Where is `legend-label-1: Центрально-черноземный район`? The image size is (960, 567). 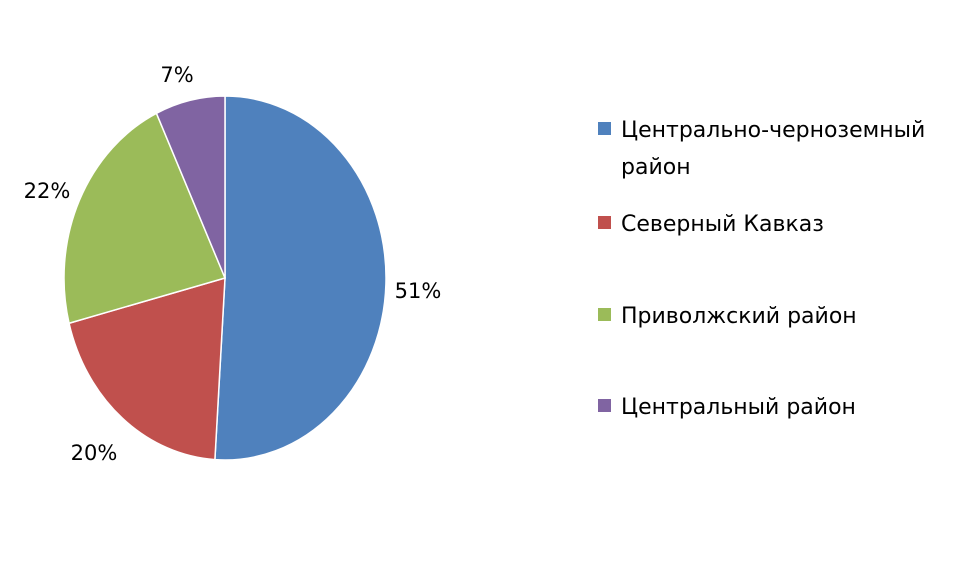
legend-label-1: Центрально-черноземный район is located at coordinates (773, 149).